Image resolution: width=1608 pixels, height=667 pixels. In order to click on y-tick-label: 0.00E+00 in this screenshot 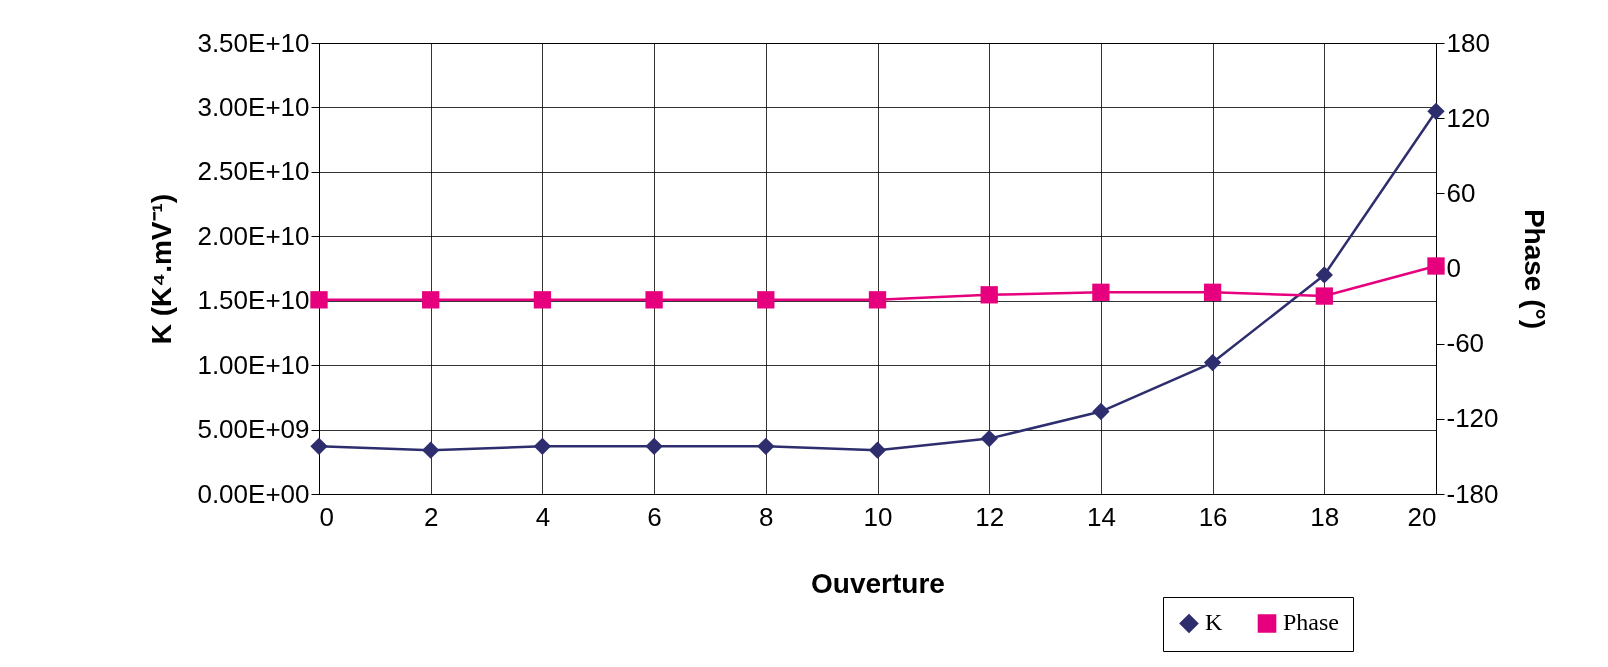, I will do `click(253, 493)`.